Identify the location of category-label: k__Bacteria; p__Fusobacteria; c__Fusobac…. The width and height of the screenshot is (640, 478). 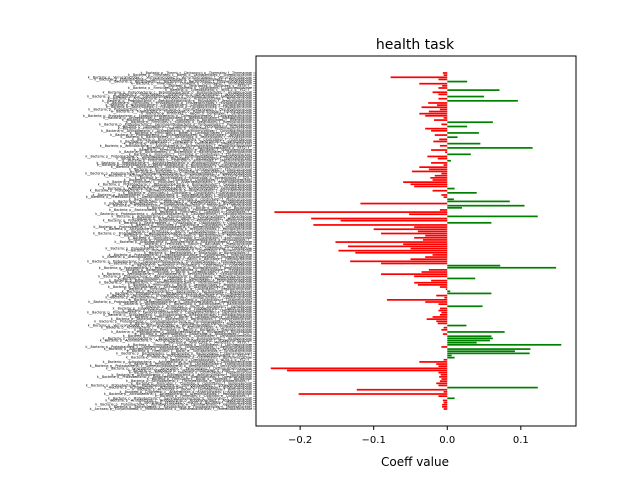
(182, 308).